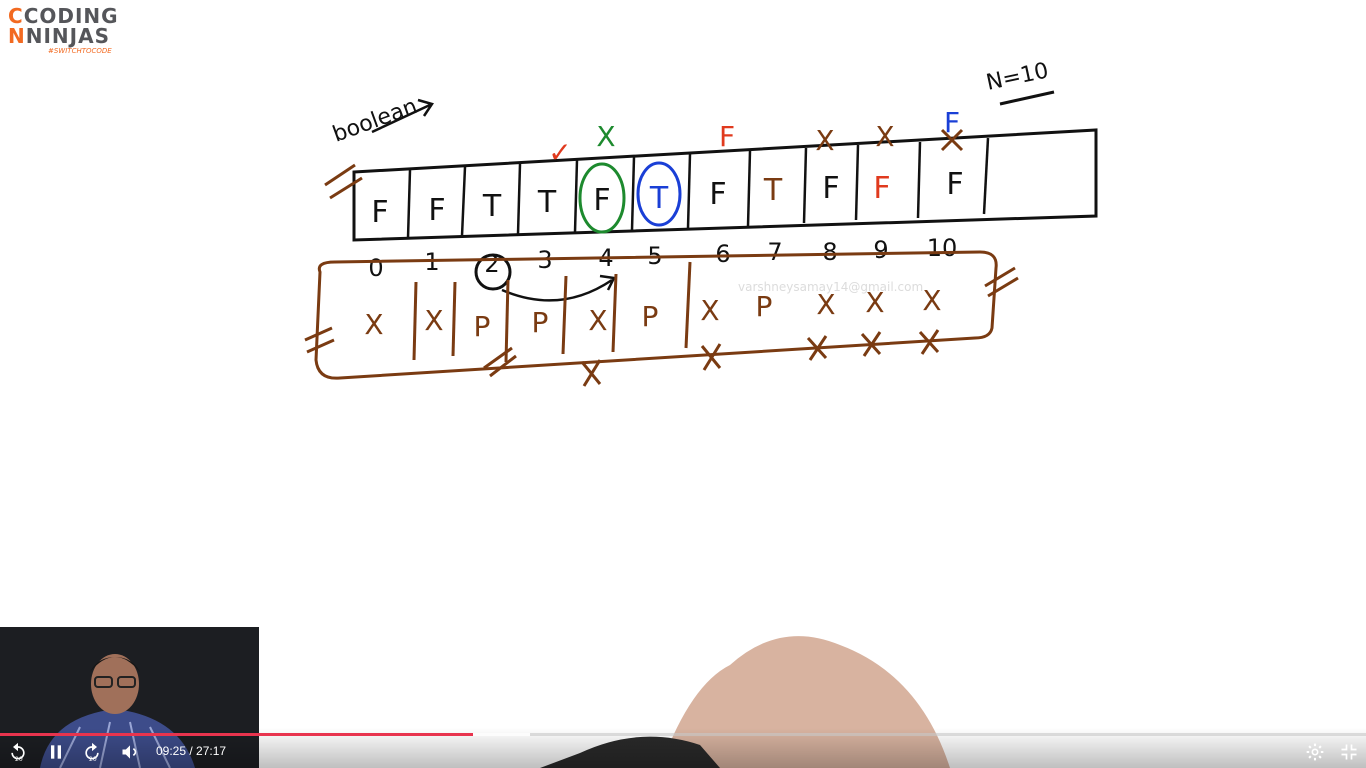  I want to click on presenter-video, so click(129, 697).